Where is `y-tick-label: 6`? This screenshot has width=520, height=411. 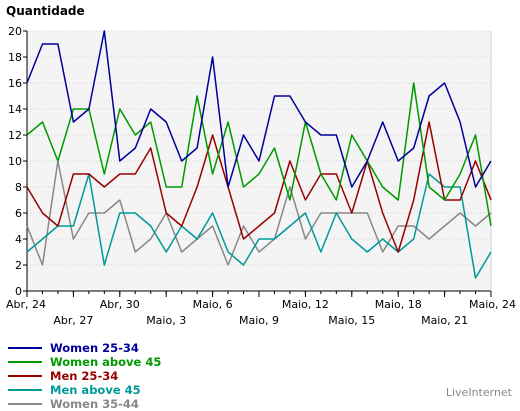
y-tick-label: 6 is located at coordinates (18, 213).